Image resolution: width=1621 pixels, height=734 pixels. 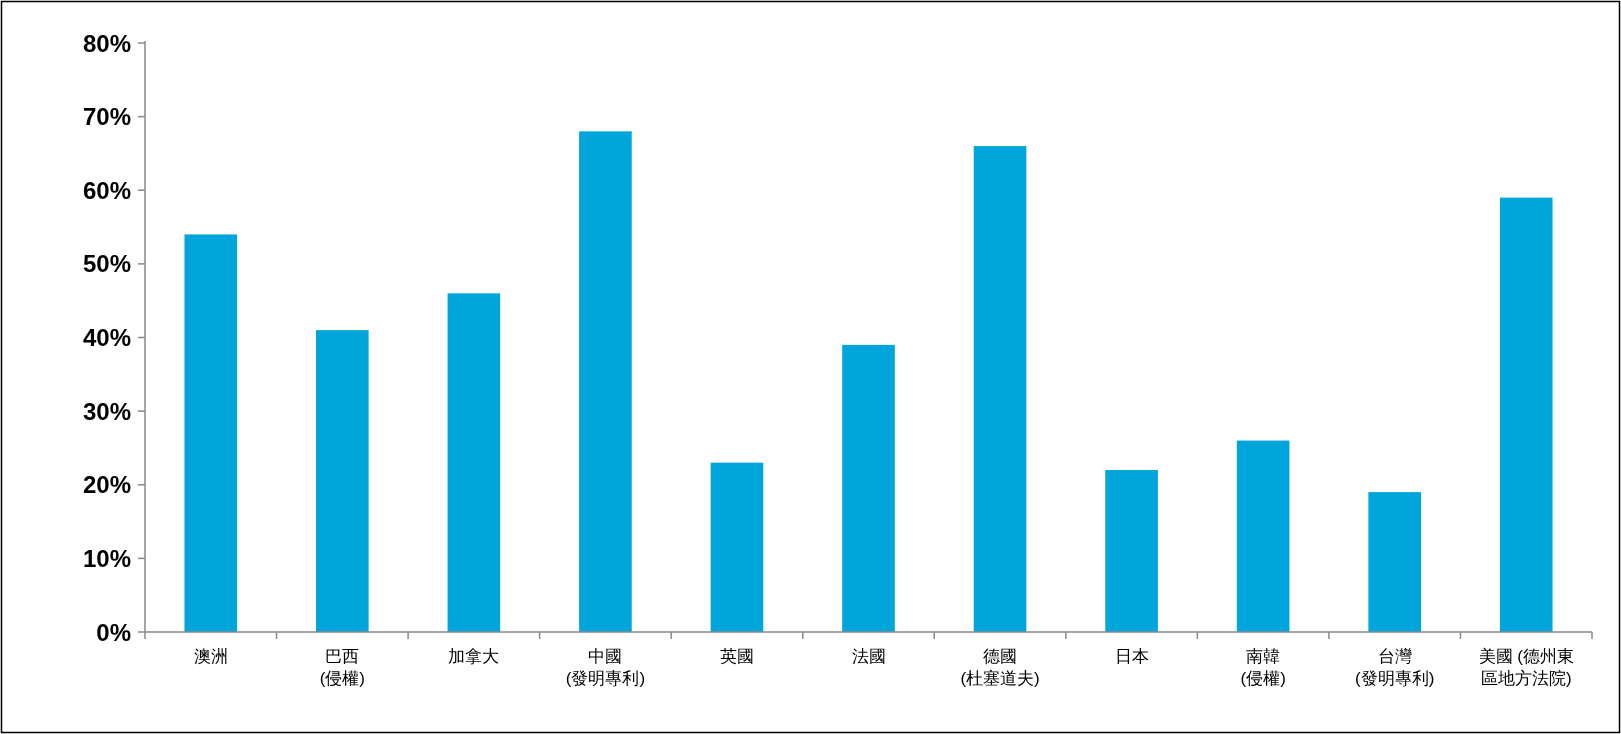 What do you see at coordinates (210, 656) in the screenshot?
I see `x-tick-label: 澳洲` at bounding box center [210, 656].